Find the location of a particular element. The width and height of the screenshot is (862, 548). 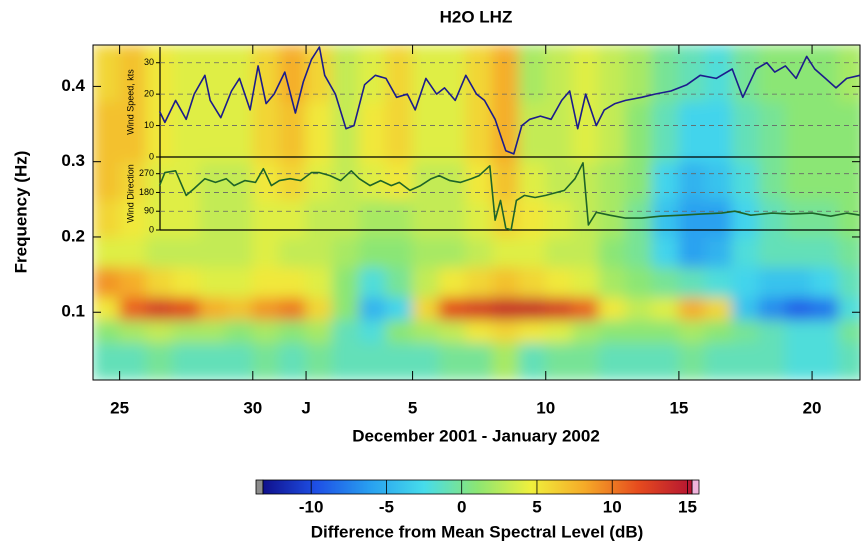

y-tick-label: 0 is located at coordinates (151, 229).